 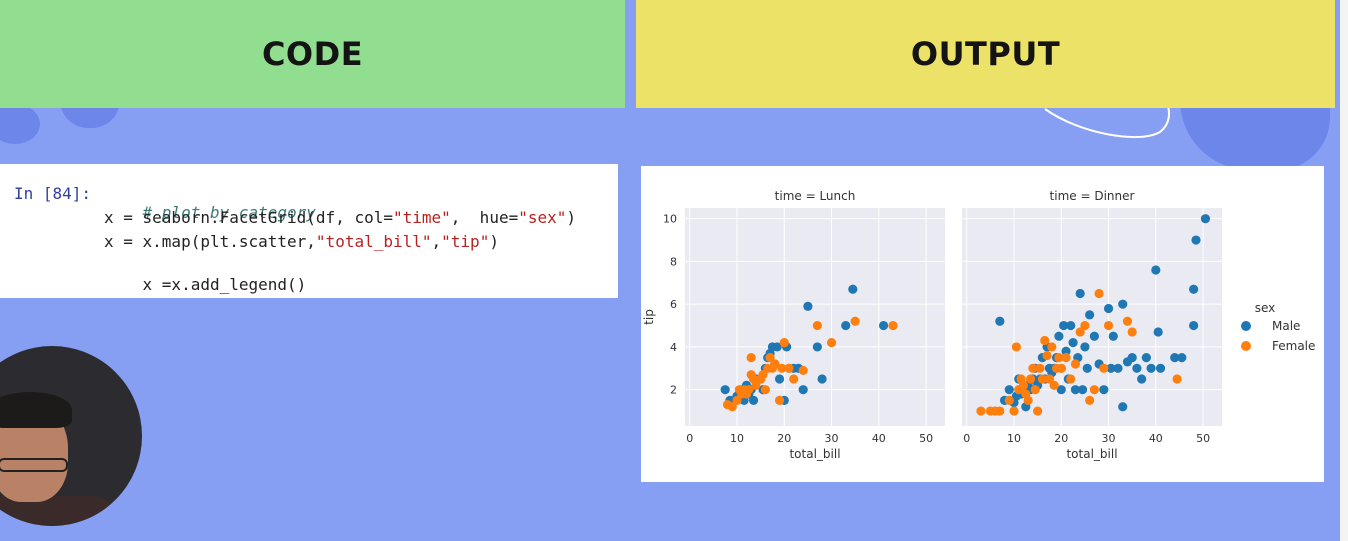 I want to click on cell-prompt: In [84]:, so click(x=53, y=193).